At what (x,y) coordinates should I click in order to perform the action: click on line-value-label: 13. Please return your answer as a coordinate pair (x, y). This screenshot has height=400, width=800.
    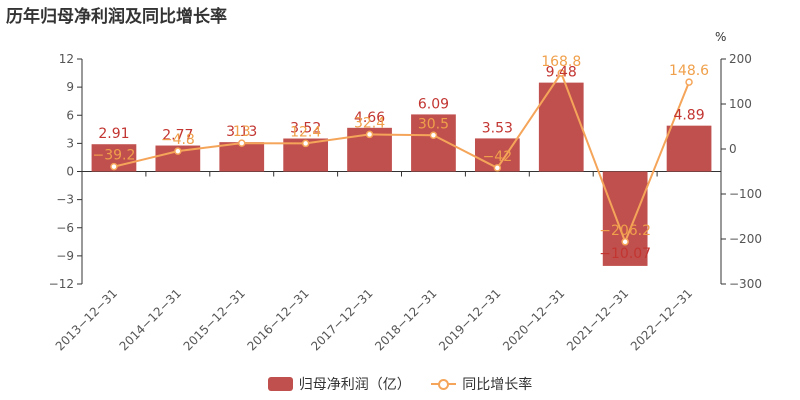
    Looking at the image, I should click on (242, 132).